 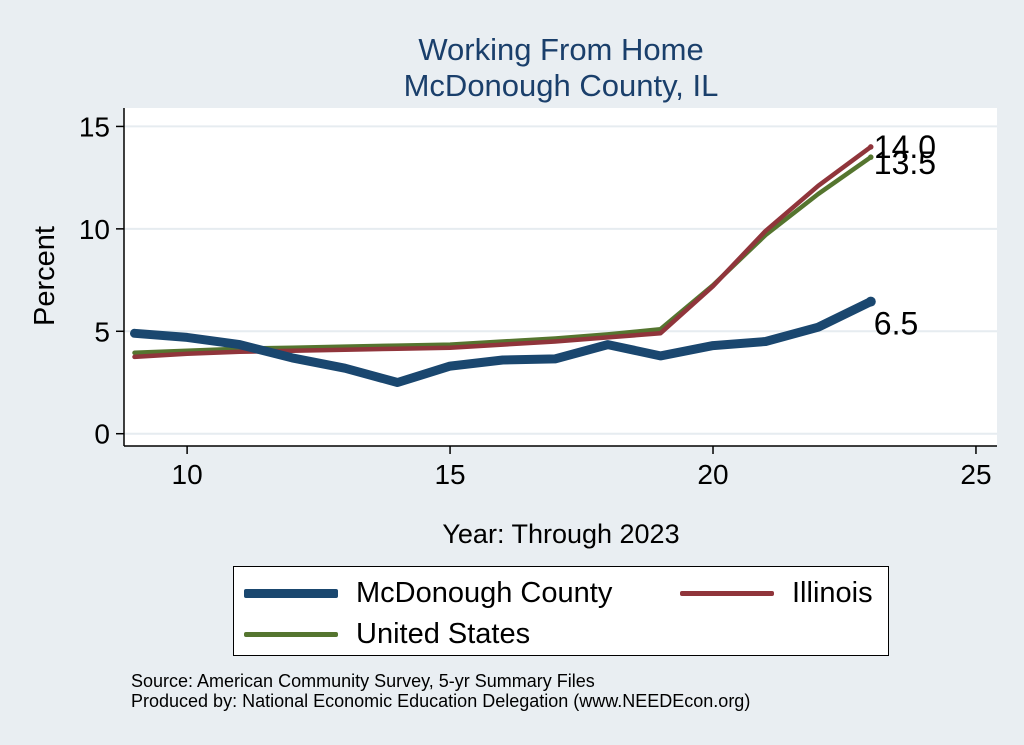 What do you see at coordinates (449, 474) in the screenshot?
I see `x-tick-label: 15` at bounding box center [449, 474].